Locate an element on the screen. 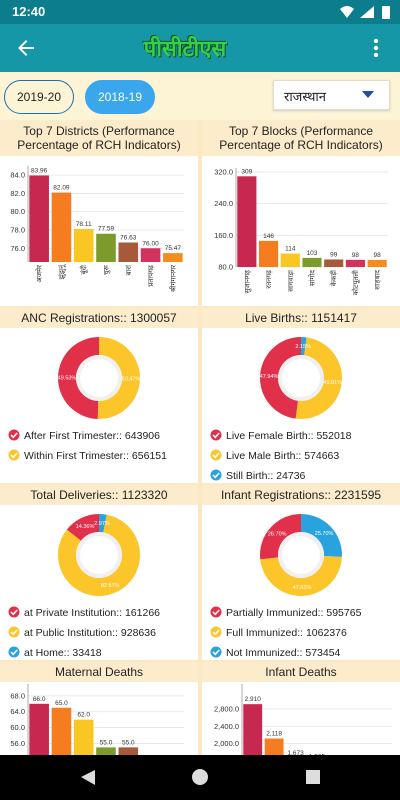 This screenshot has width=400, height=800. back-button is located at coordinates (26, 48).